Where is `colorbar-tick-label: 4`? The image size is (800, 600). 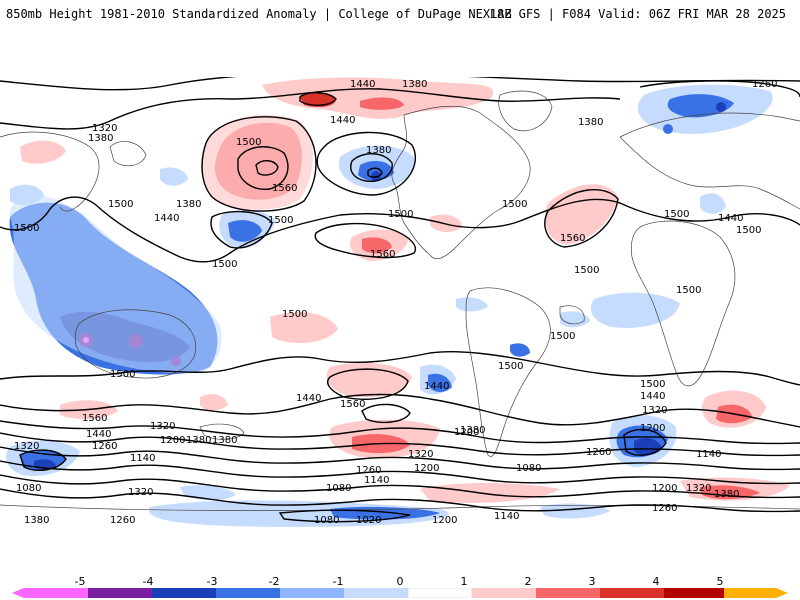
colorbar-tick-label: 4 is located at coordinates (656, 581).